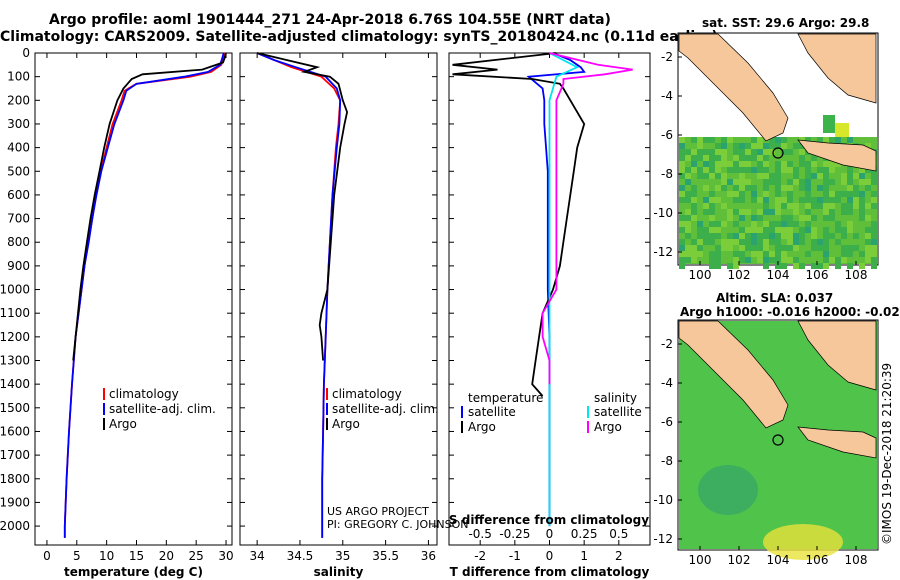 This screenshot has height=580, width=900. What do you see at coordinates (166, 556) in the screenshot?
I see `x-tick-label: 20` at bounding box center [166, 556].